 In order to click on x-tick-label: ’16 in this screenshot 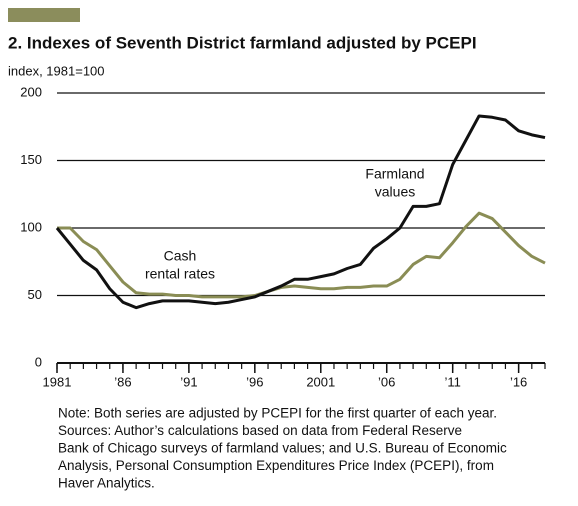, I will do `click(518, 381)`.